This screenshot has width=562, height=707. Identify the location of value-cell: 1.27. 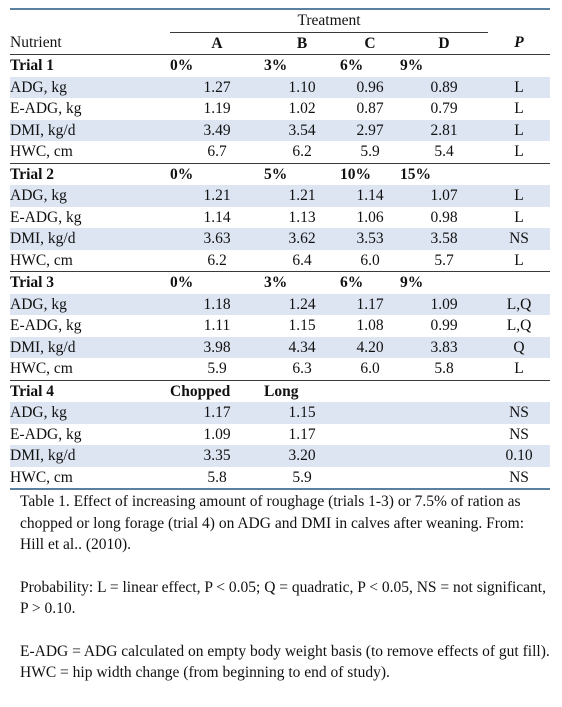
(217, 87).